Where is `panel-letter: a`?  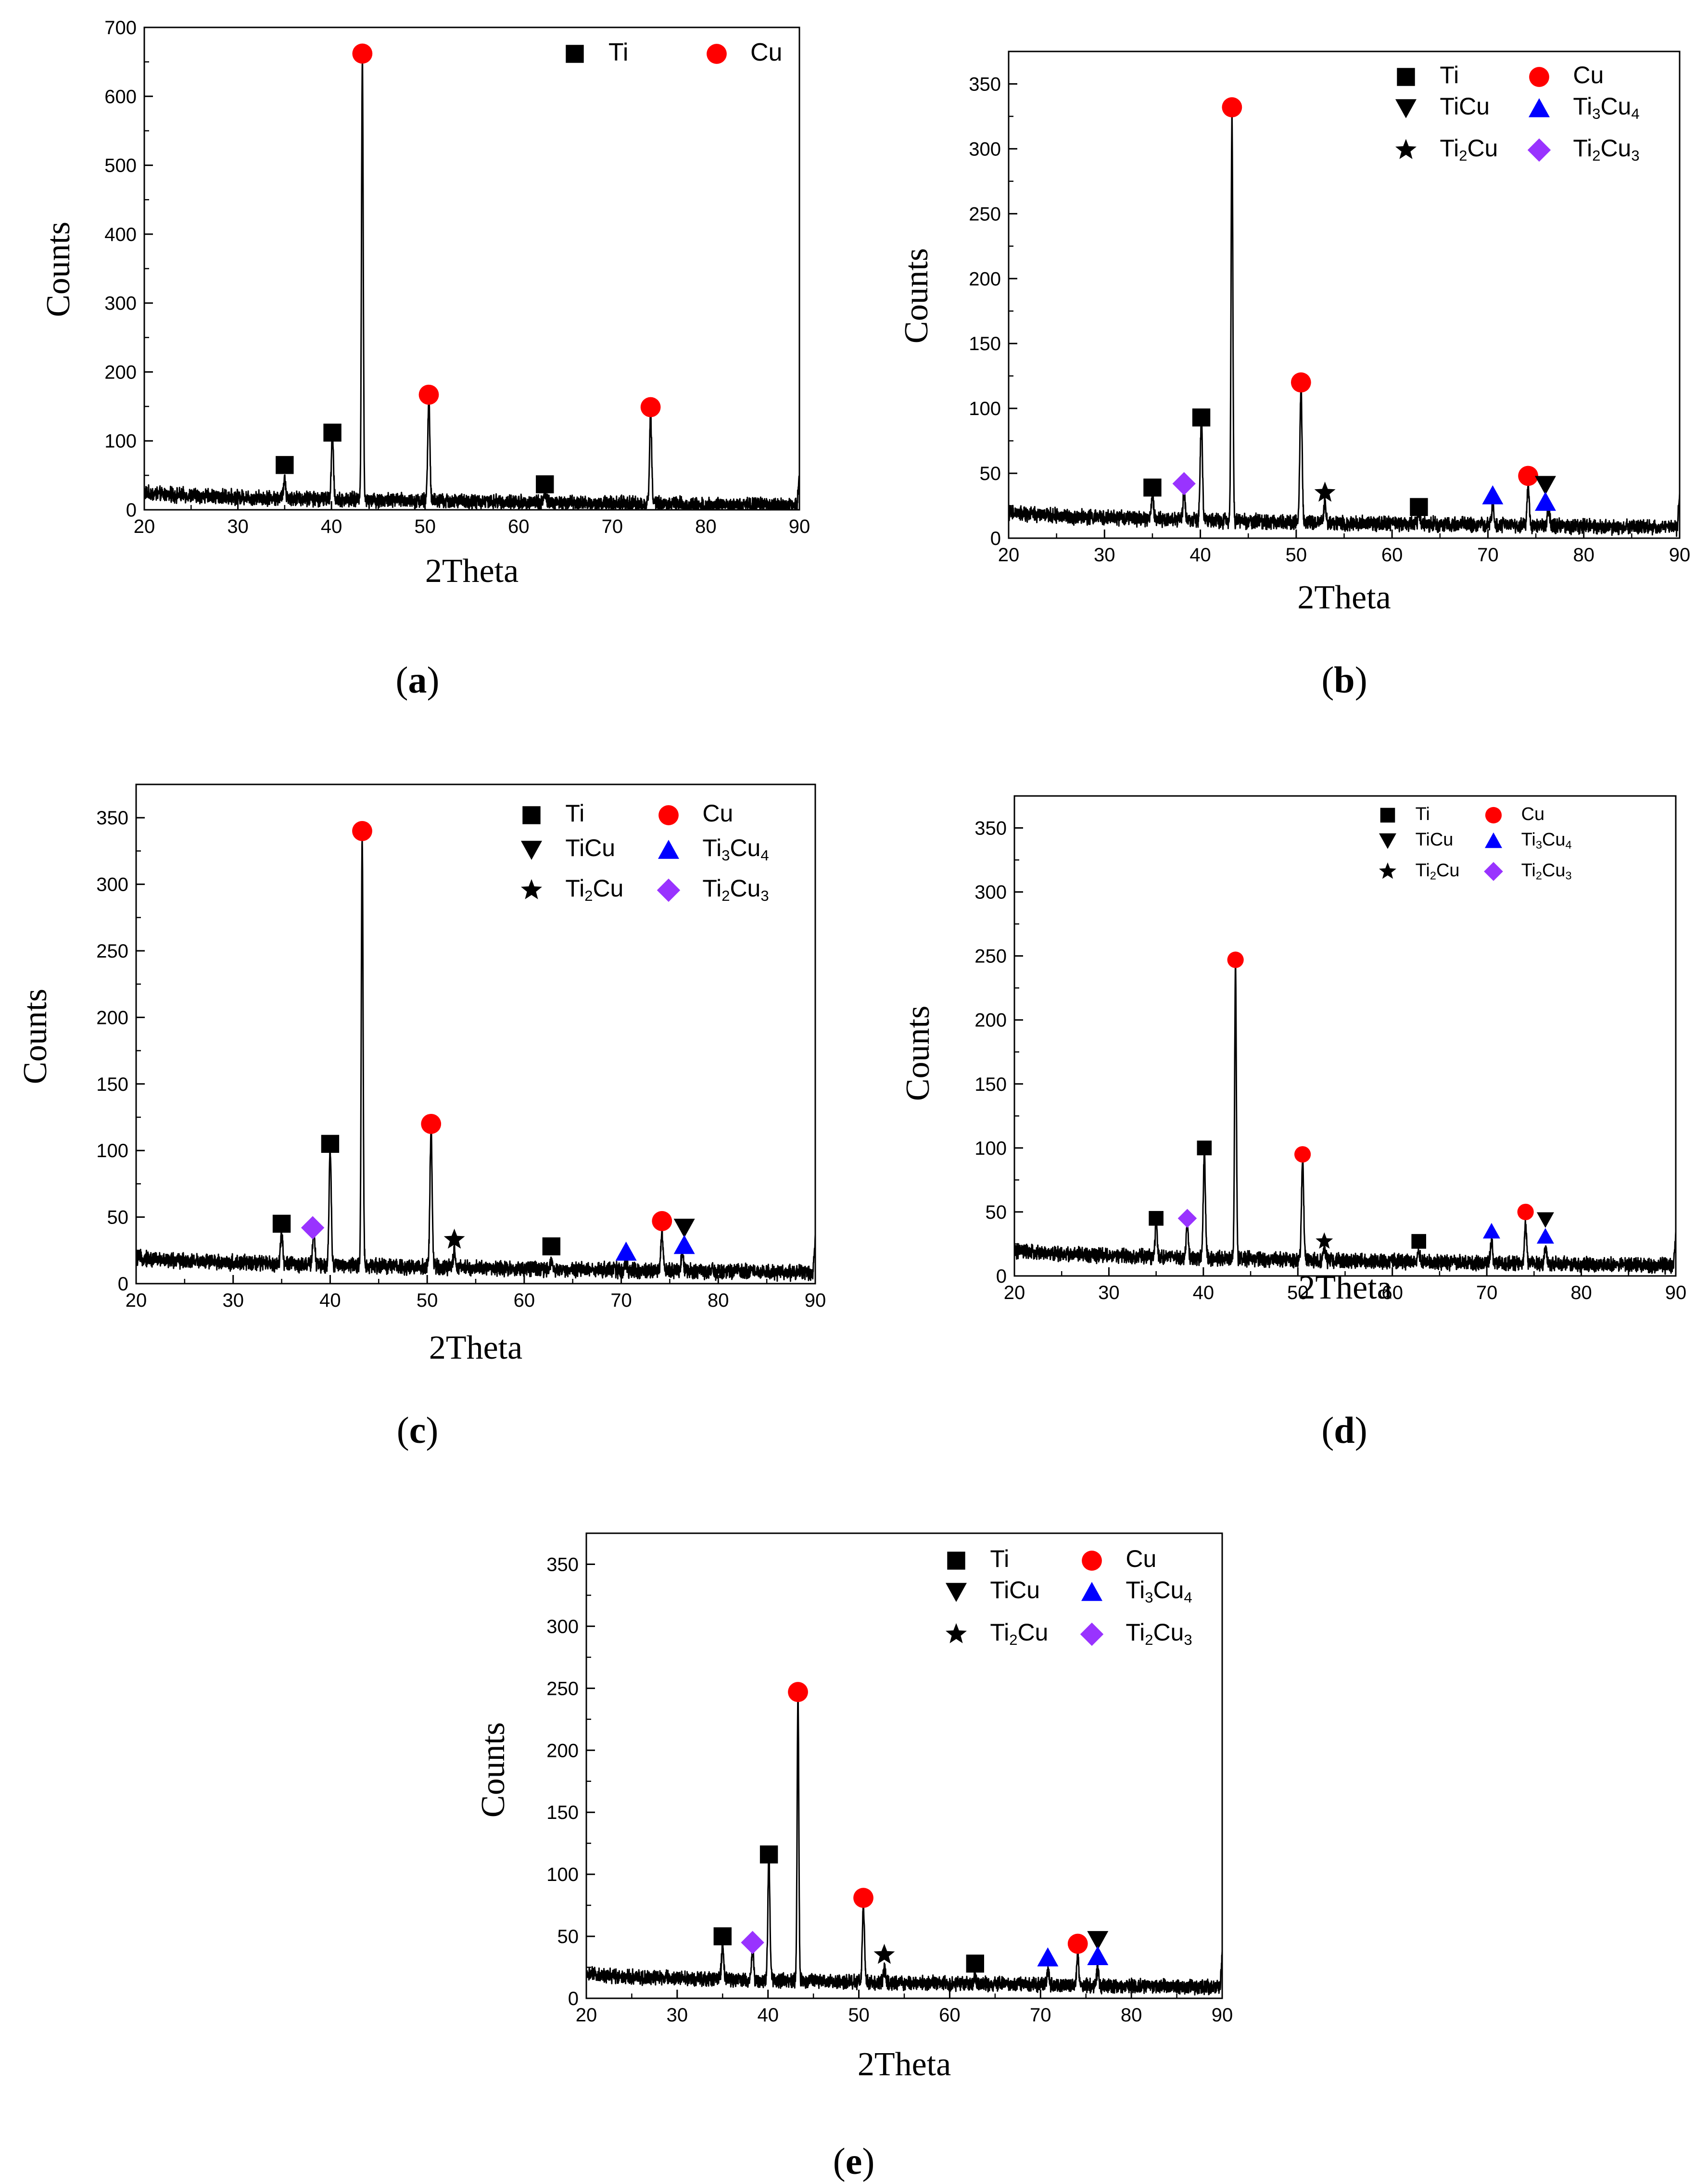
panel-letter: a is located at coordinates (417, 680).